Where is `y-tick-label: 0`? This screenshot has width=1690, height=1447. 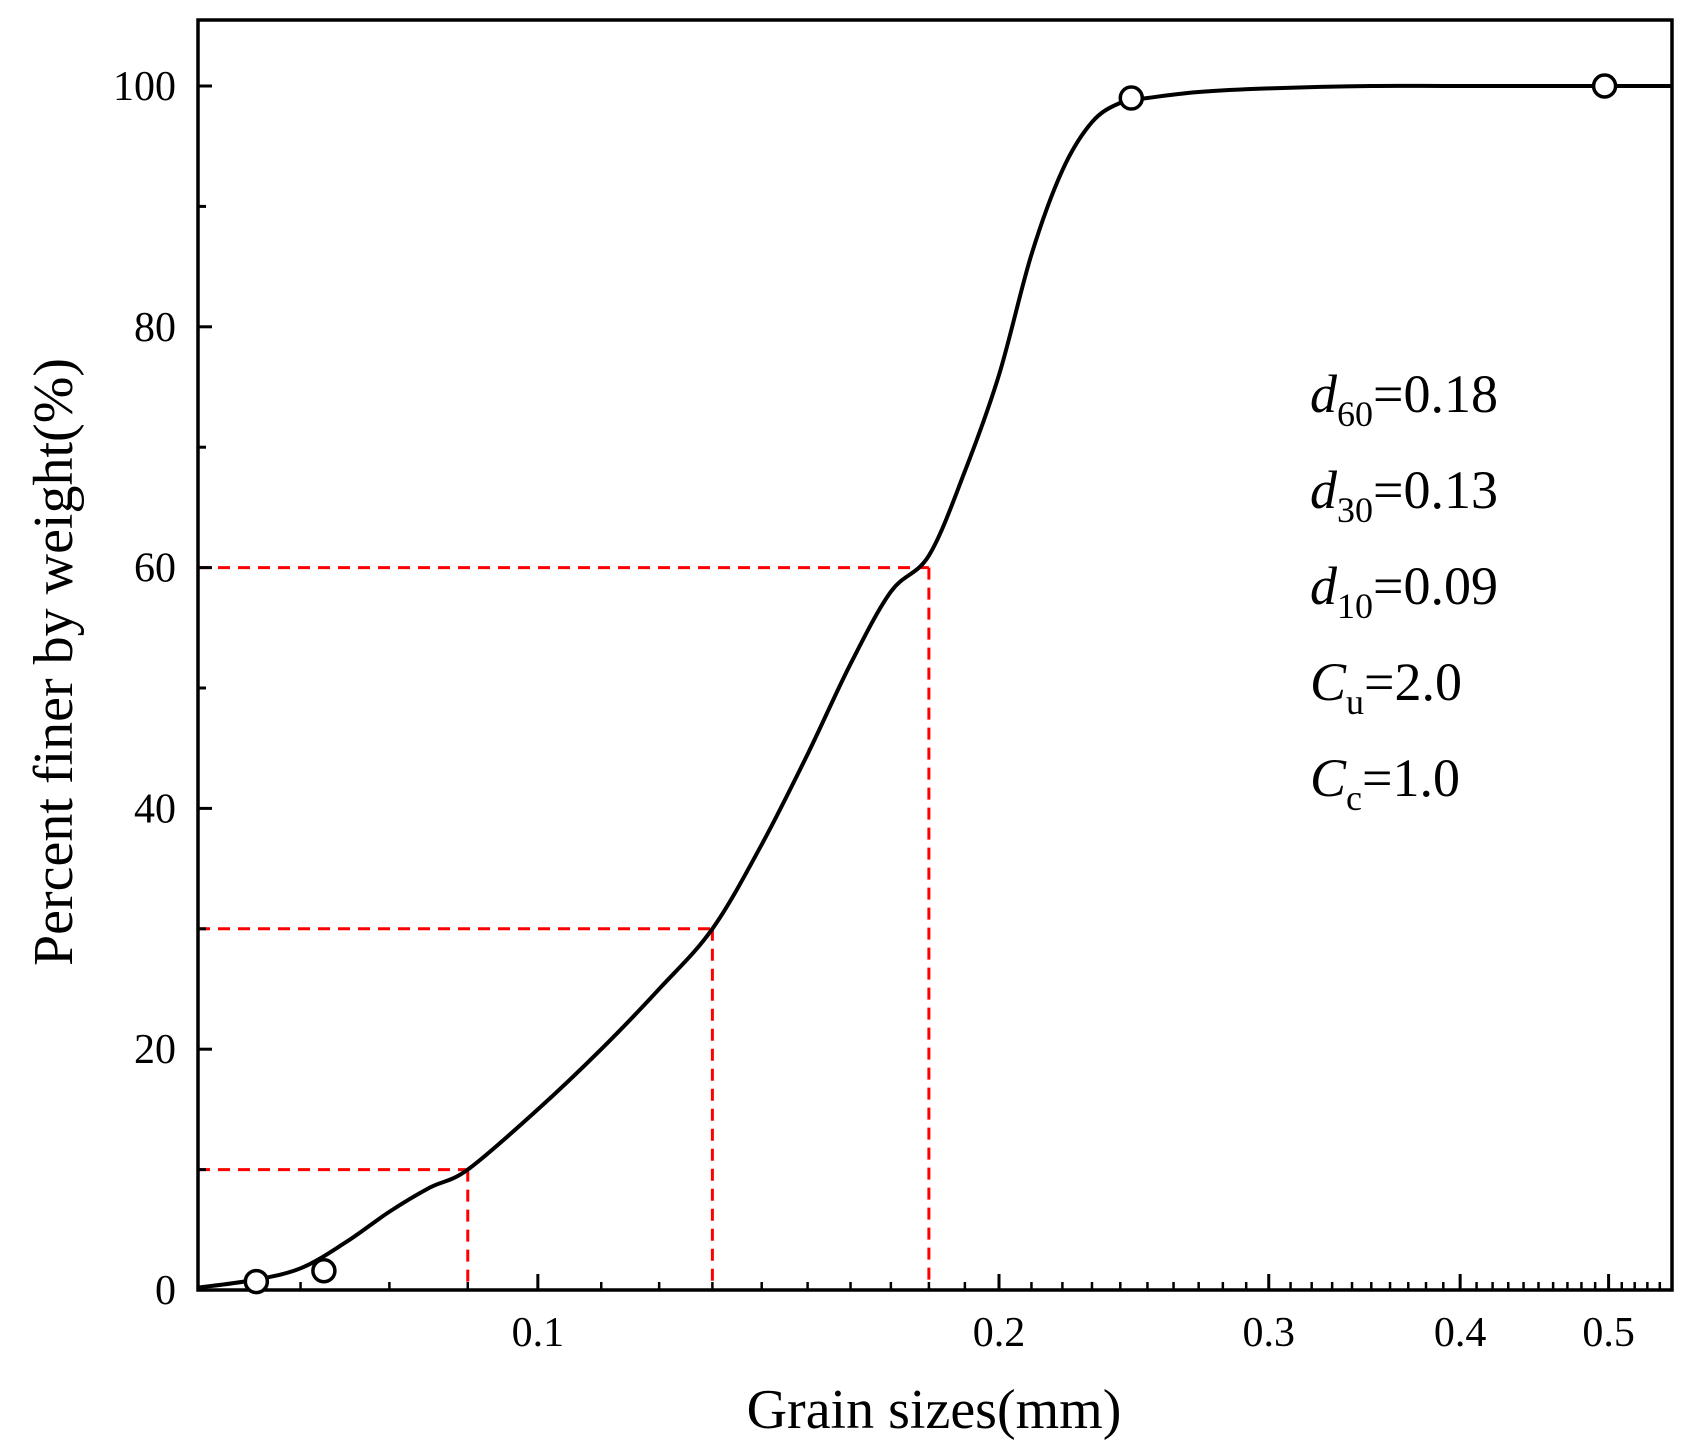
y-tick-label: 0 is located at coordinates (165, 1291).